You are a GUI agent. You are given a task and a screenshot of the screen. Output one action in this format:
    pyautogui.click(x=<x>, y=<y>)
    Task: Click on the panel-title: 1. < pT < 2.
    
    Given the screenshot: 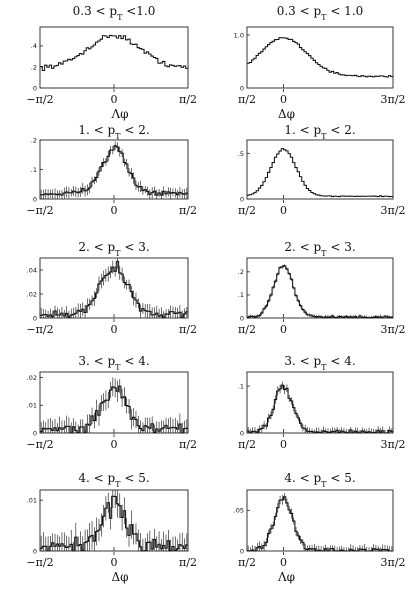 What is the action you would take?
    pyautogui.click(x=113, y=132)
    